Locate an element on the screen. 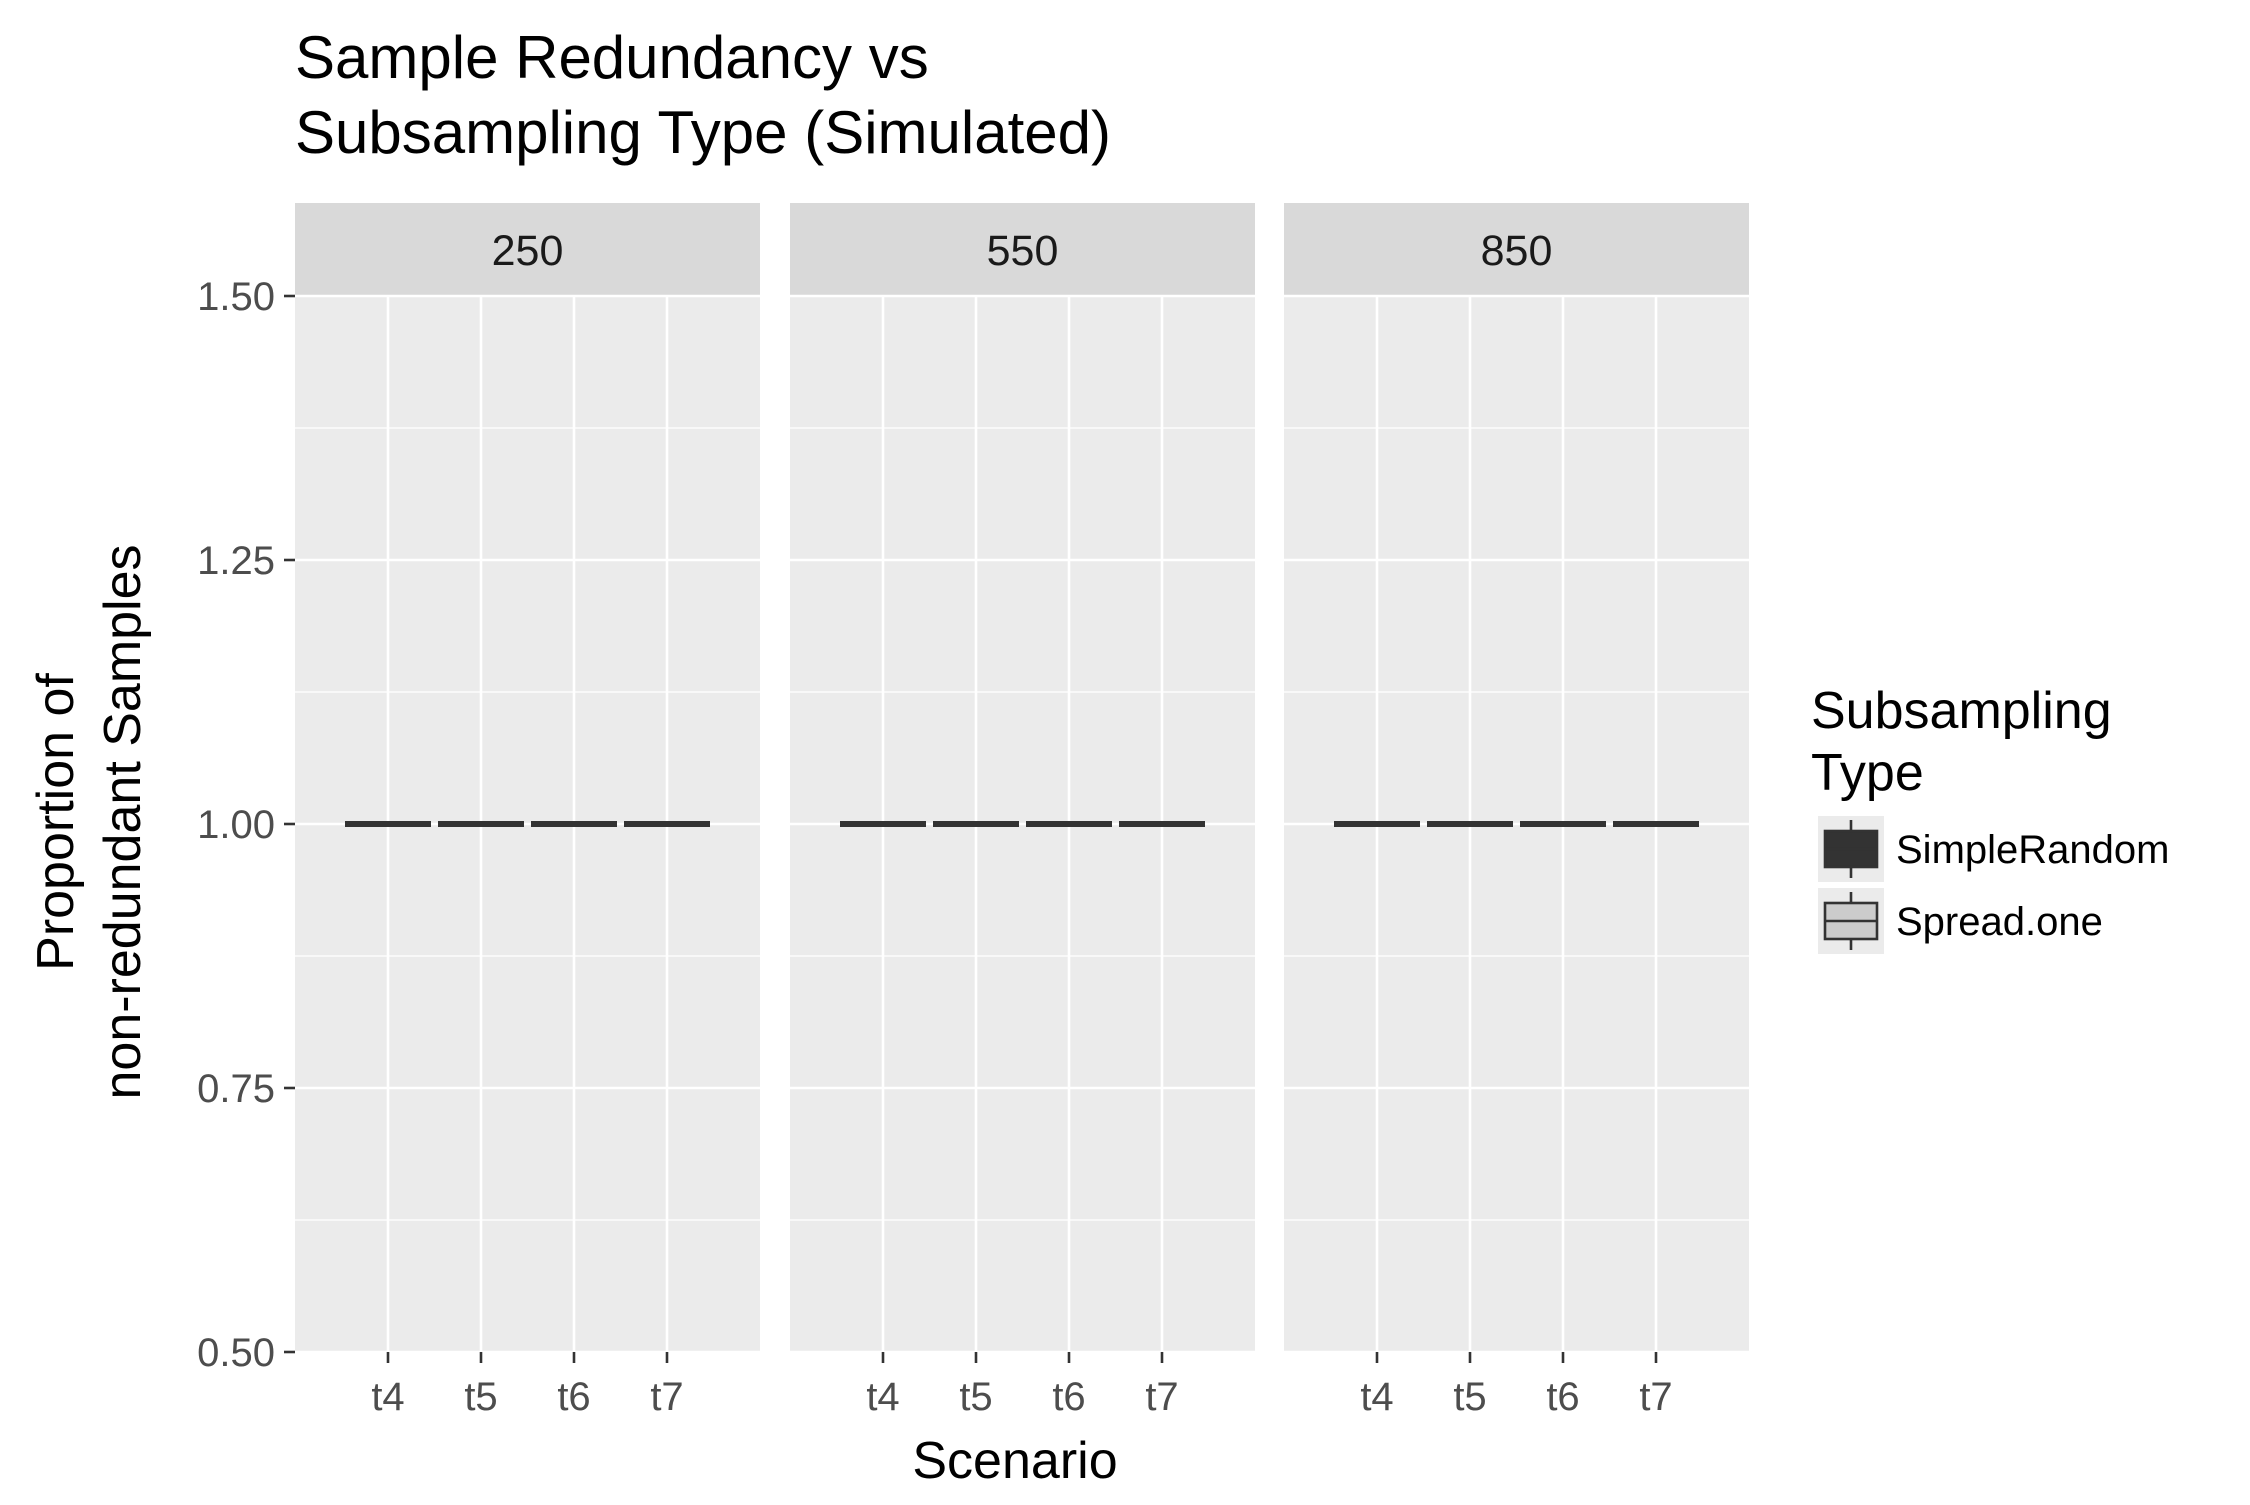 The image size is (2250, 1505). chart-title-line-1: Sample Redundancy vs is located at coordinates (612, 57).